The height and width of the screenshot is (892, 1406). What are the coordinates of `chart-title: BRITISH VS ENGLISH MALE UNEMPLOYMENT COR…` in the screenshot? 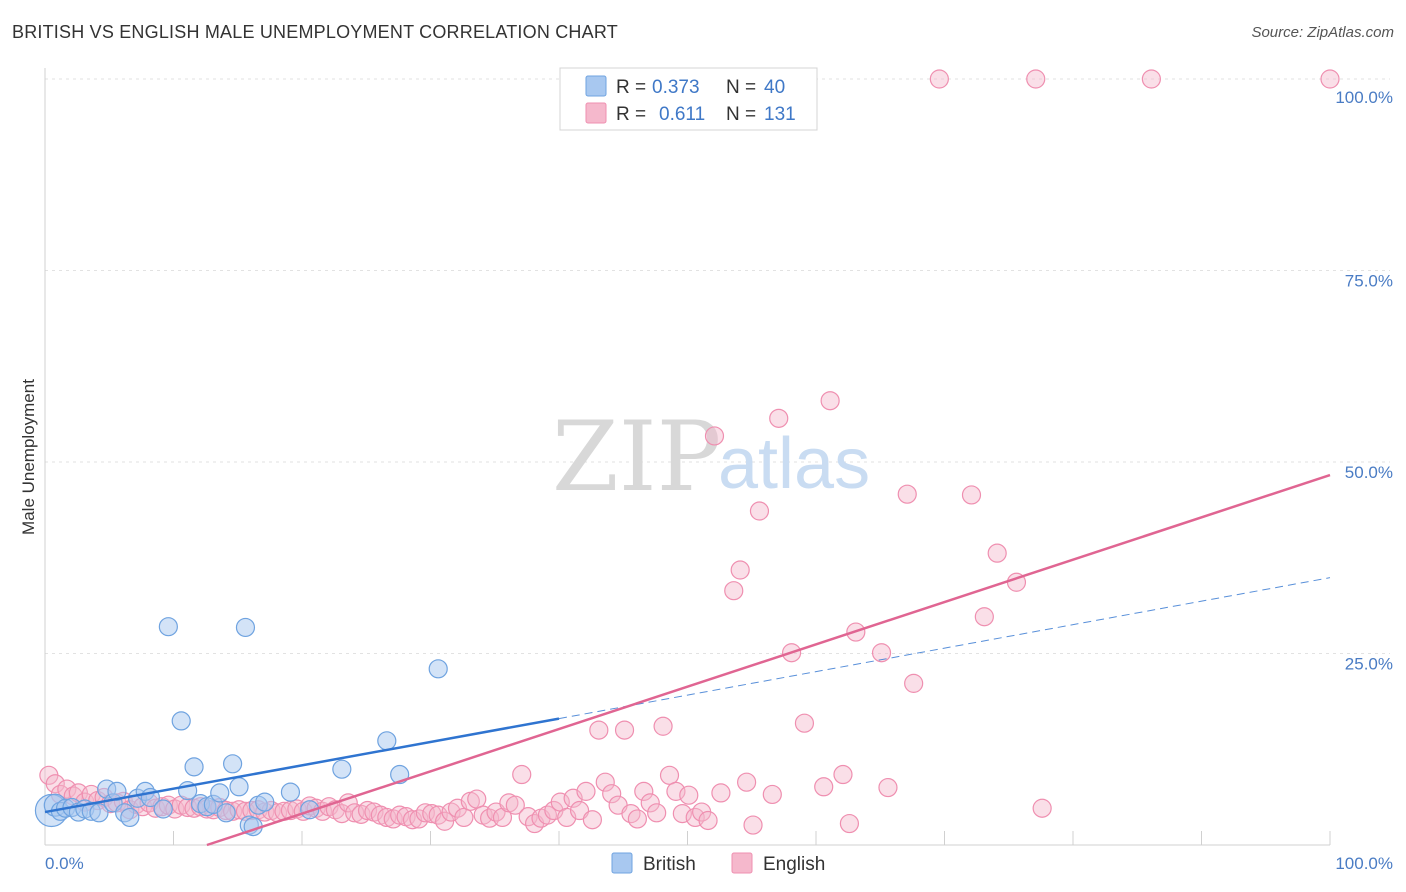 It's located at (315, 32).